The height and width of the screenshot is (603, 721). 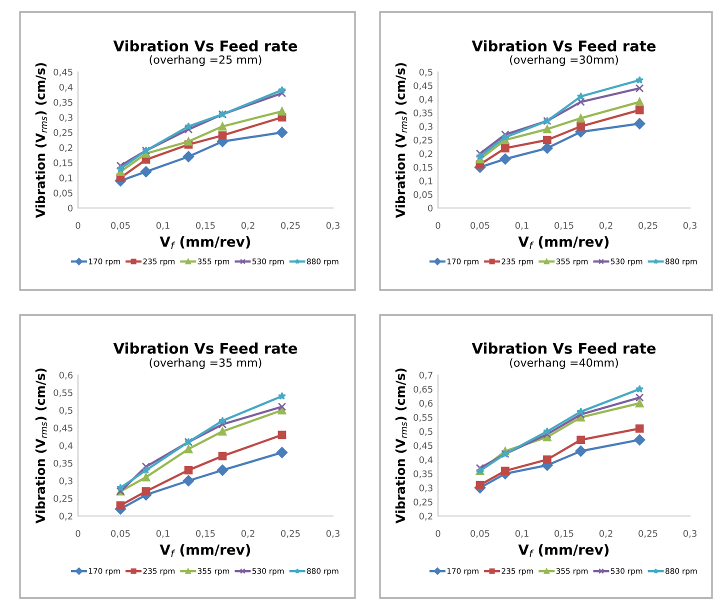 I want to click on chart-subtitle: (overhang =40mm), so click(x=564, y=363).